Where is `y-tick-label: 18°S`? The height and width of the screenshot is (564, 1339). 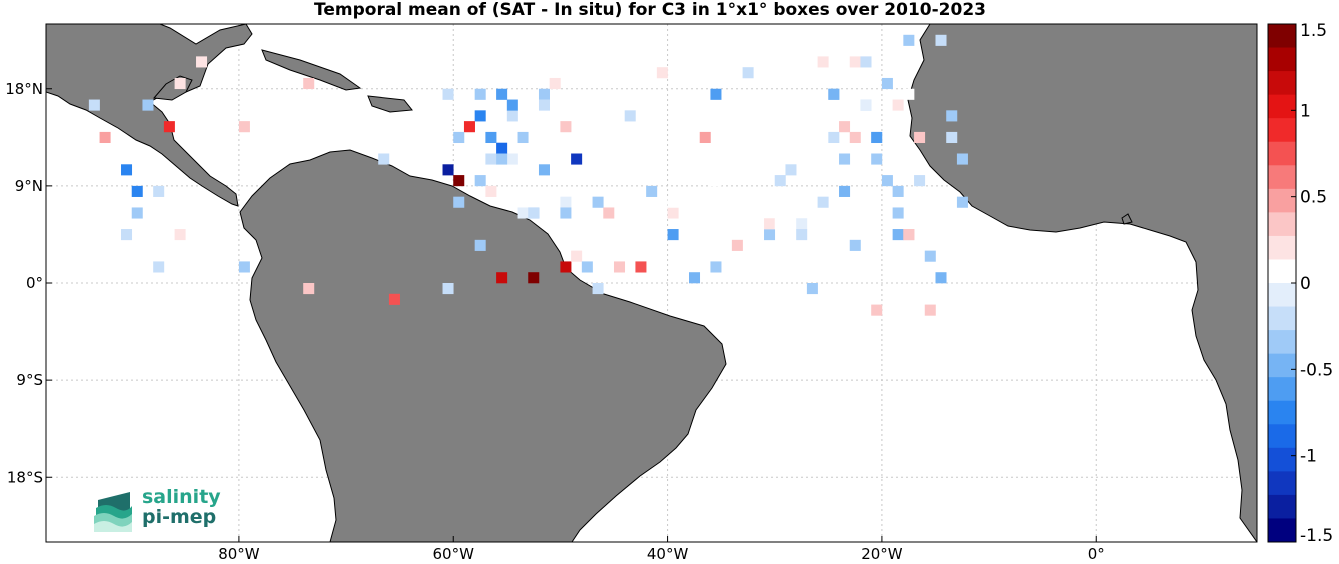
y-tick-label: 18°S is located at coordinates (25, 477).